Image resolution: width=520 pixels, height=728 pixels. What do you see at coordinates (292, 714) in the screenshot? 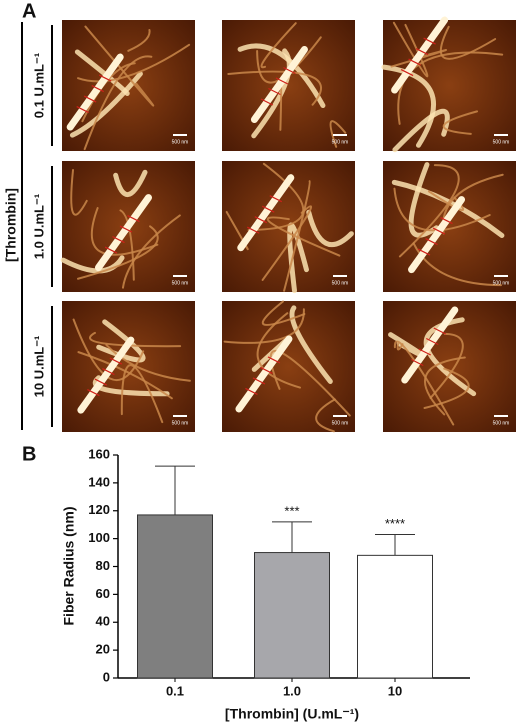
I see `x-axis-label: [Thrombin] (U.mL⁻¹)` at bounding box center [292, 714].